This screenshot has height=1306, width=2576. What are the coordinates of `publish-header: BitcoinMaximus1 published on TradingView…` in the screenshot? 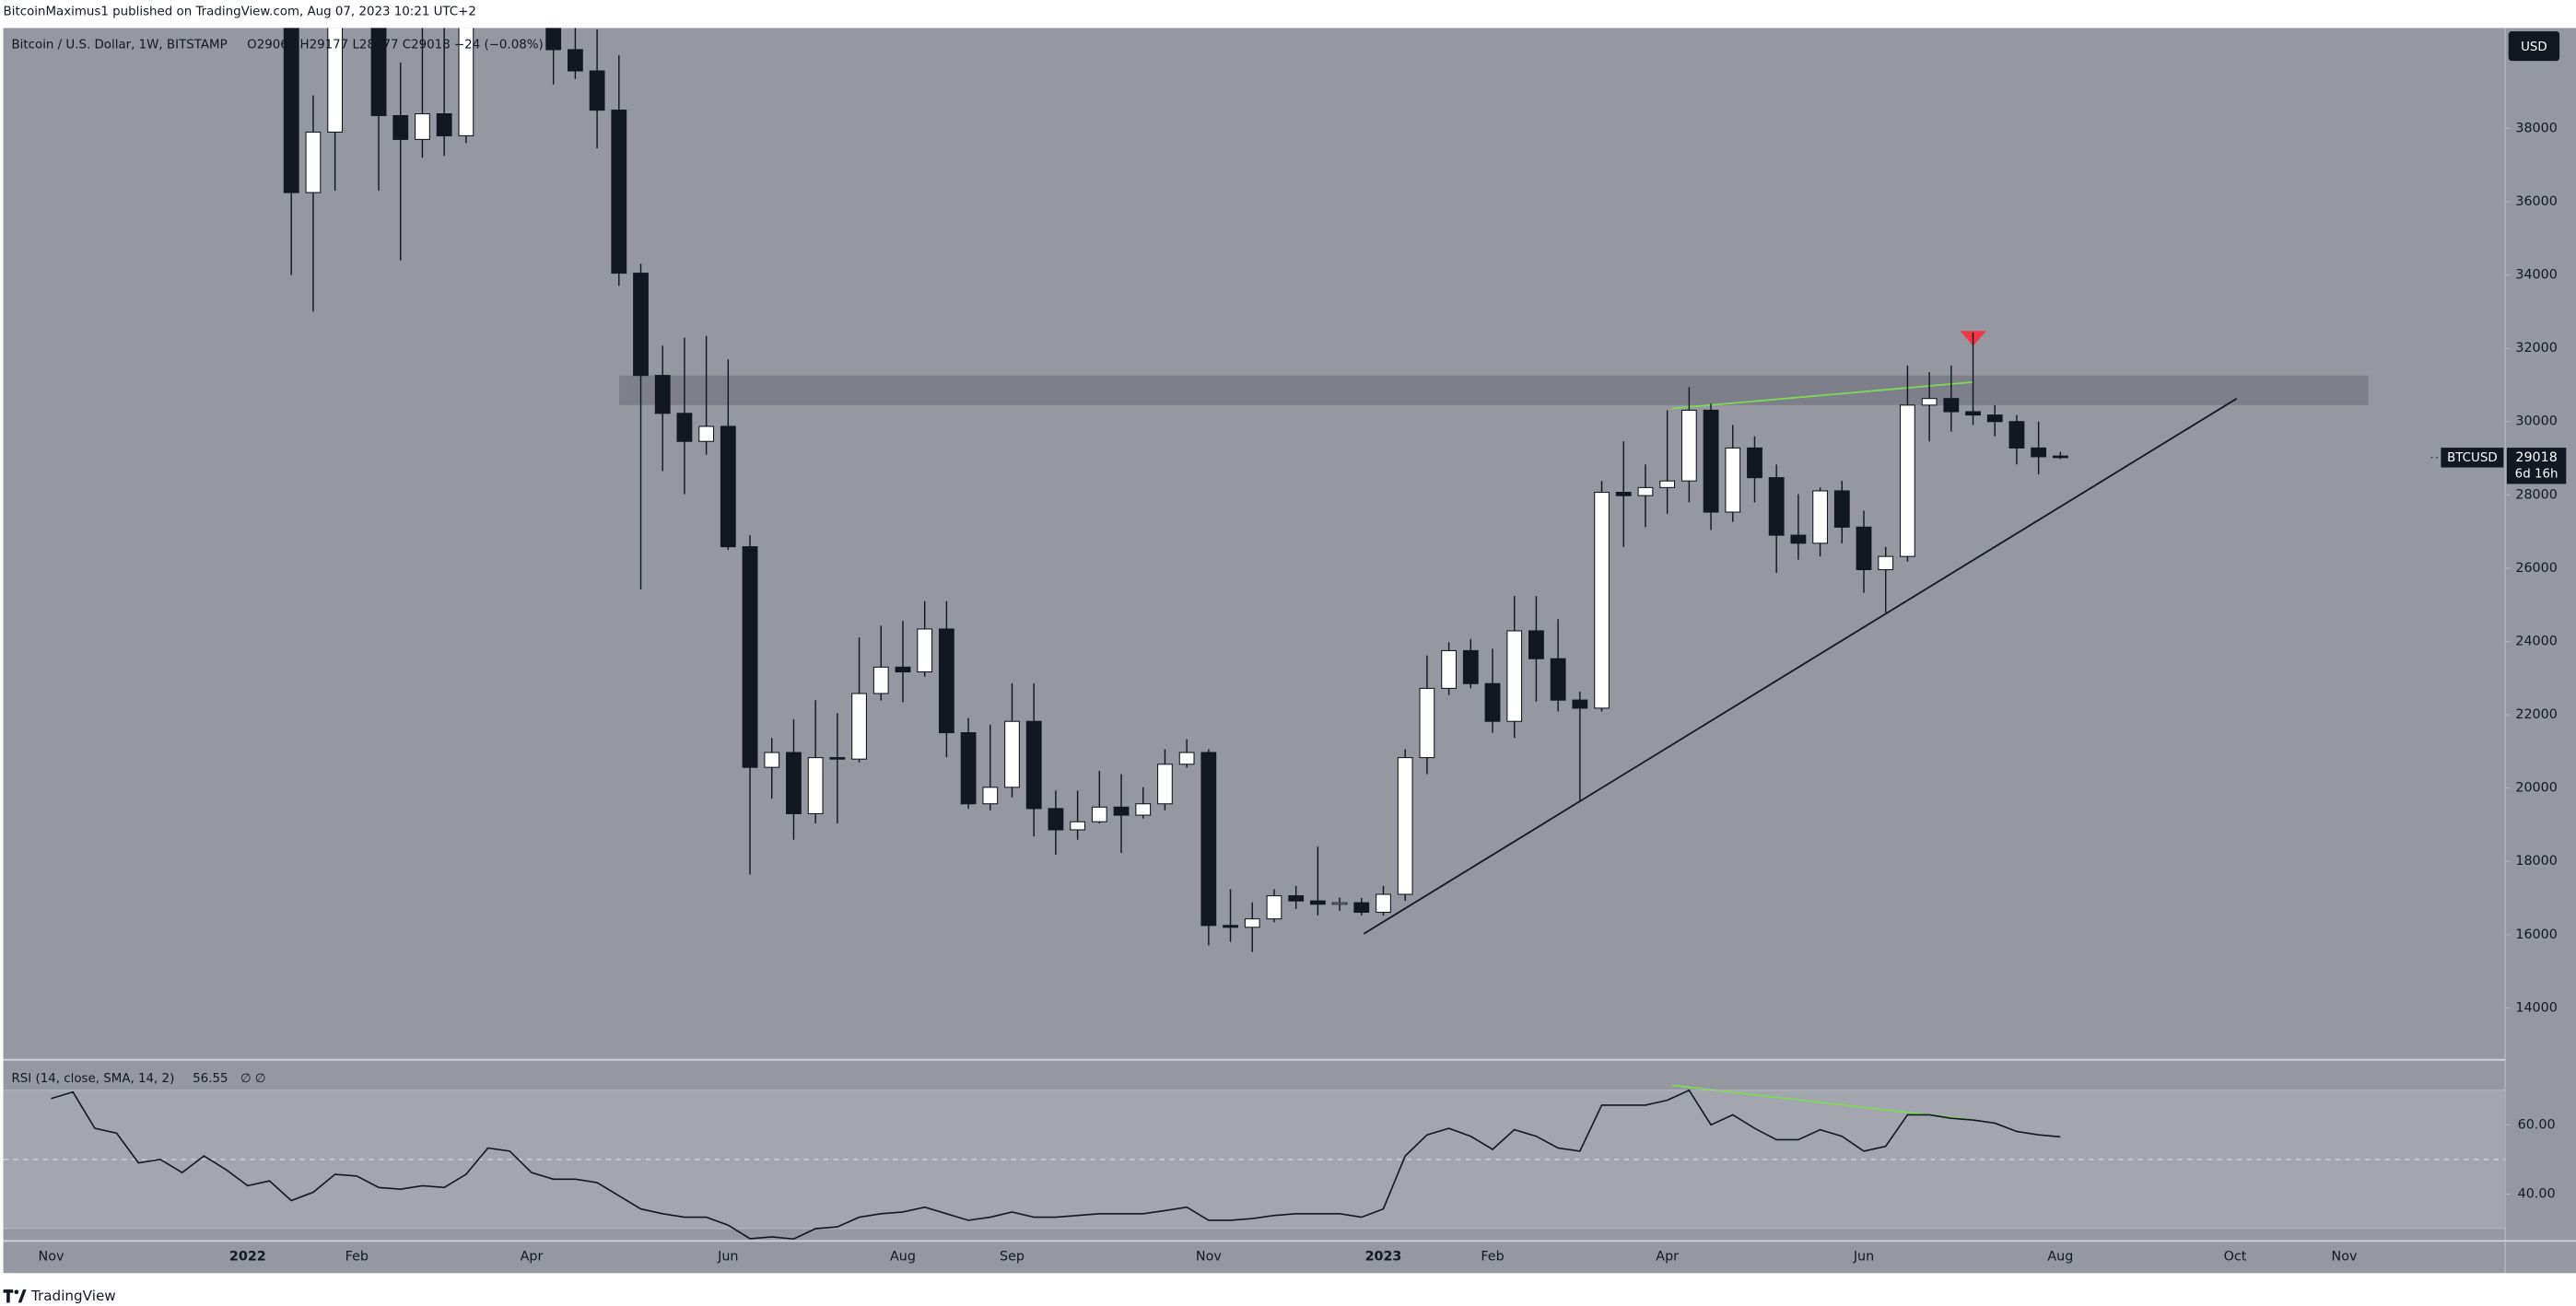 It's located at (240, 12).